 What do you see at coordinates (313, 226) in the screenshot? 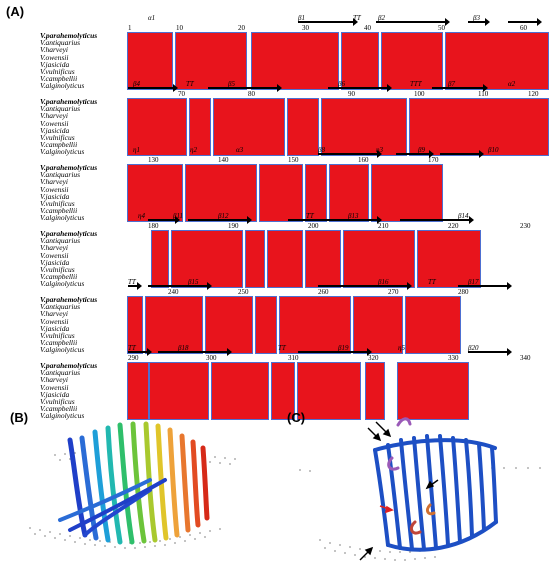
I see `residue-number: 200` at bounding box center [313, 226].